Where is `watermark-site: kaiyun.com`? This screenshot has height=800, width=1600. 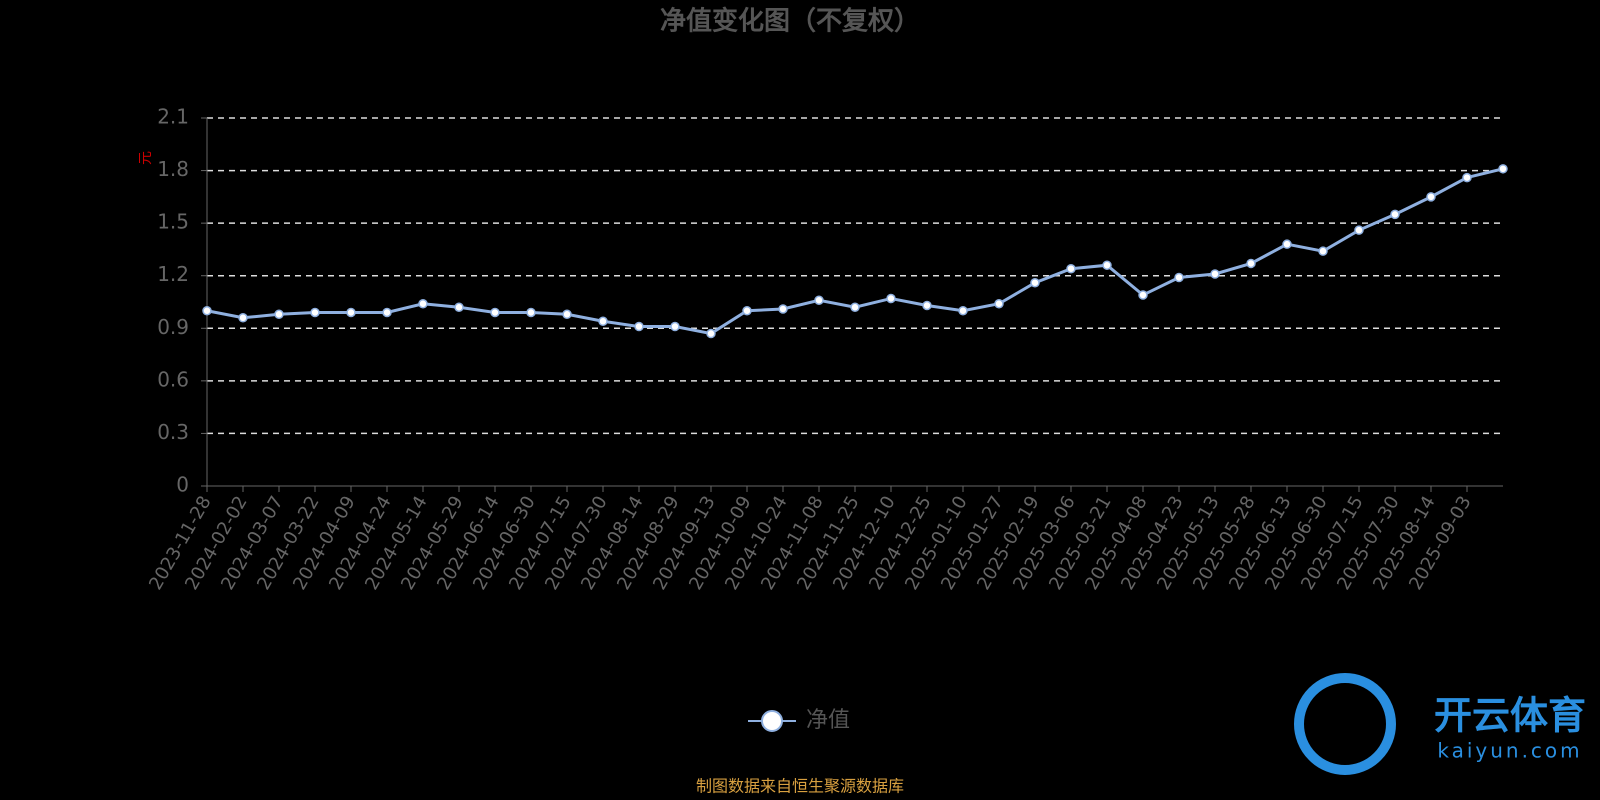 watermark-site: kaiyun.com is located at coordinates (1509, 751).